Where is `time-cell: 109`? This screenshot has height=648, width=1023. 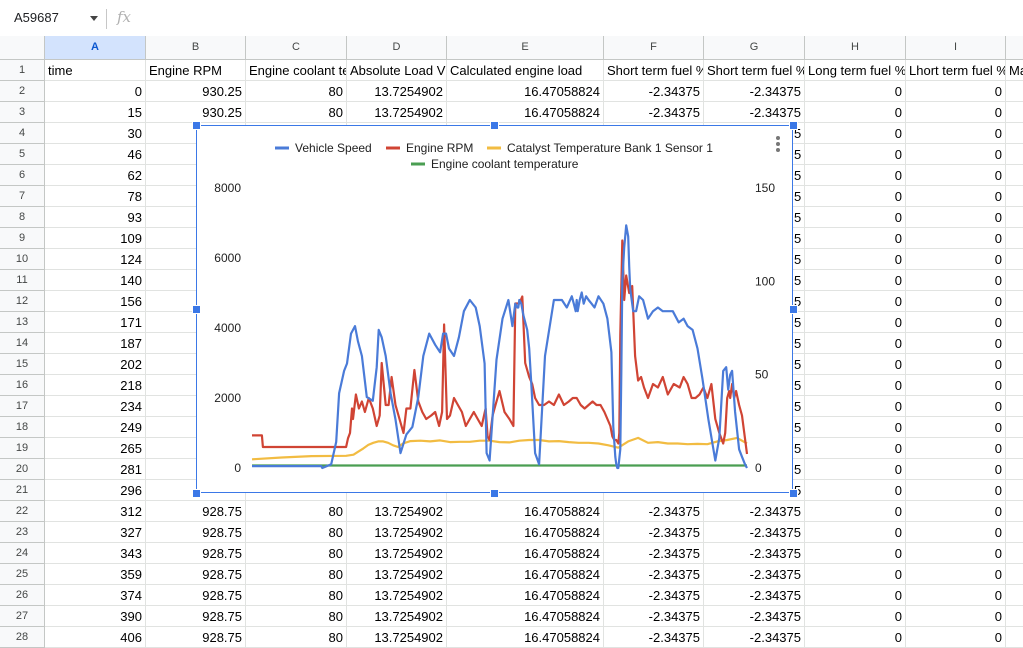 time-cell: 109 is located at coordinates (95, 238).